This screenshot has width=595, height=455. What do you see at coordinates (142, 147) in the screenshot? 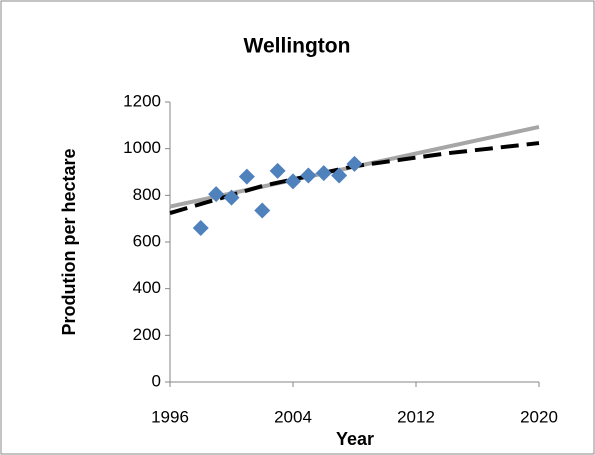
I see `y-tick-label: 1000` at bounding box center [142, 147].